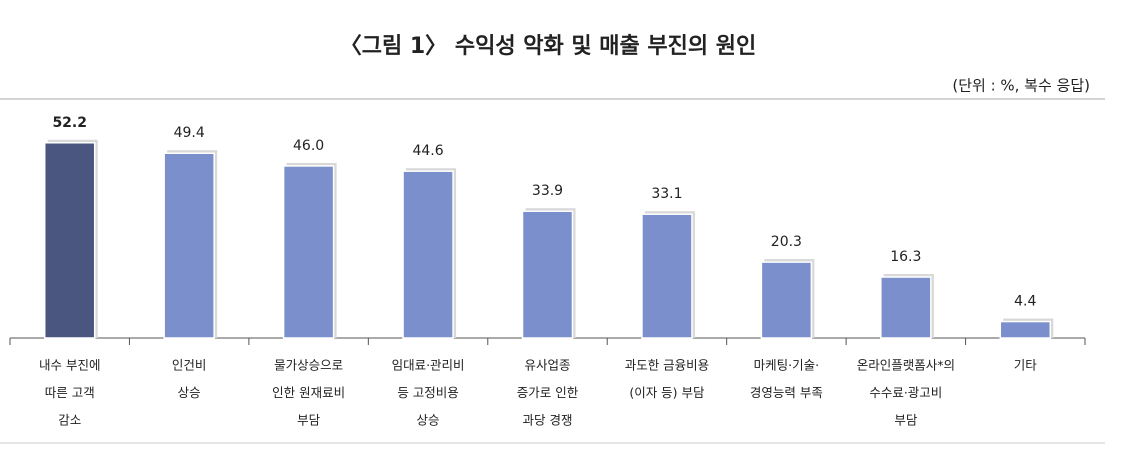  I want to click on x-tick-label: 인한 원재료비, so click(308, 392).